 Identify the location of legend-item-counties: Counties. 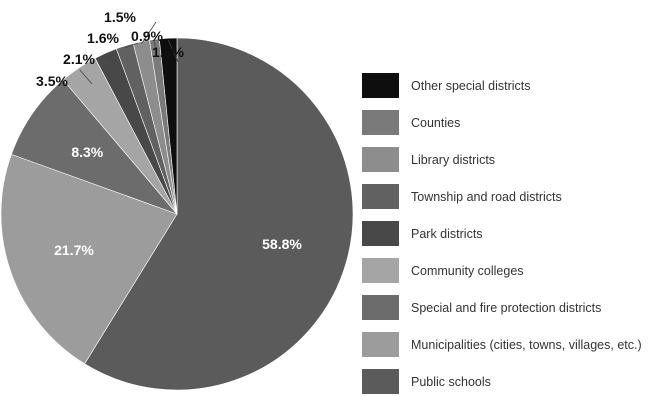
(411, 122).